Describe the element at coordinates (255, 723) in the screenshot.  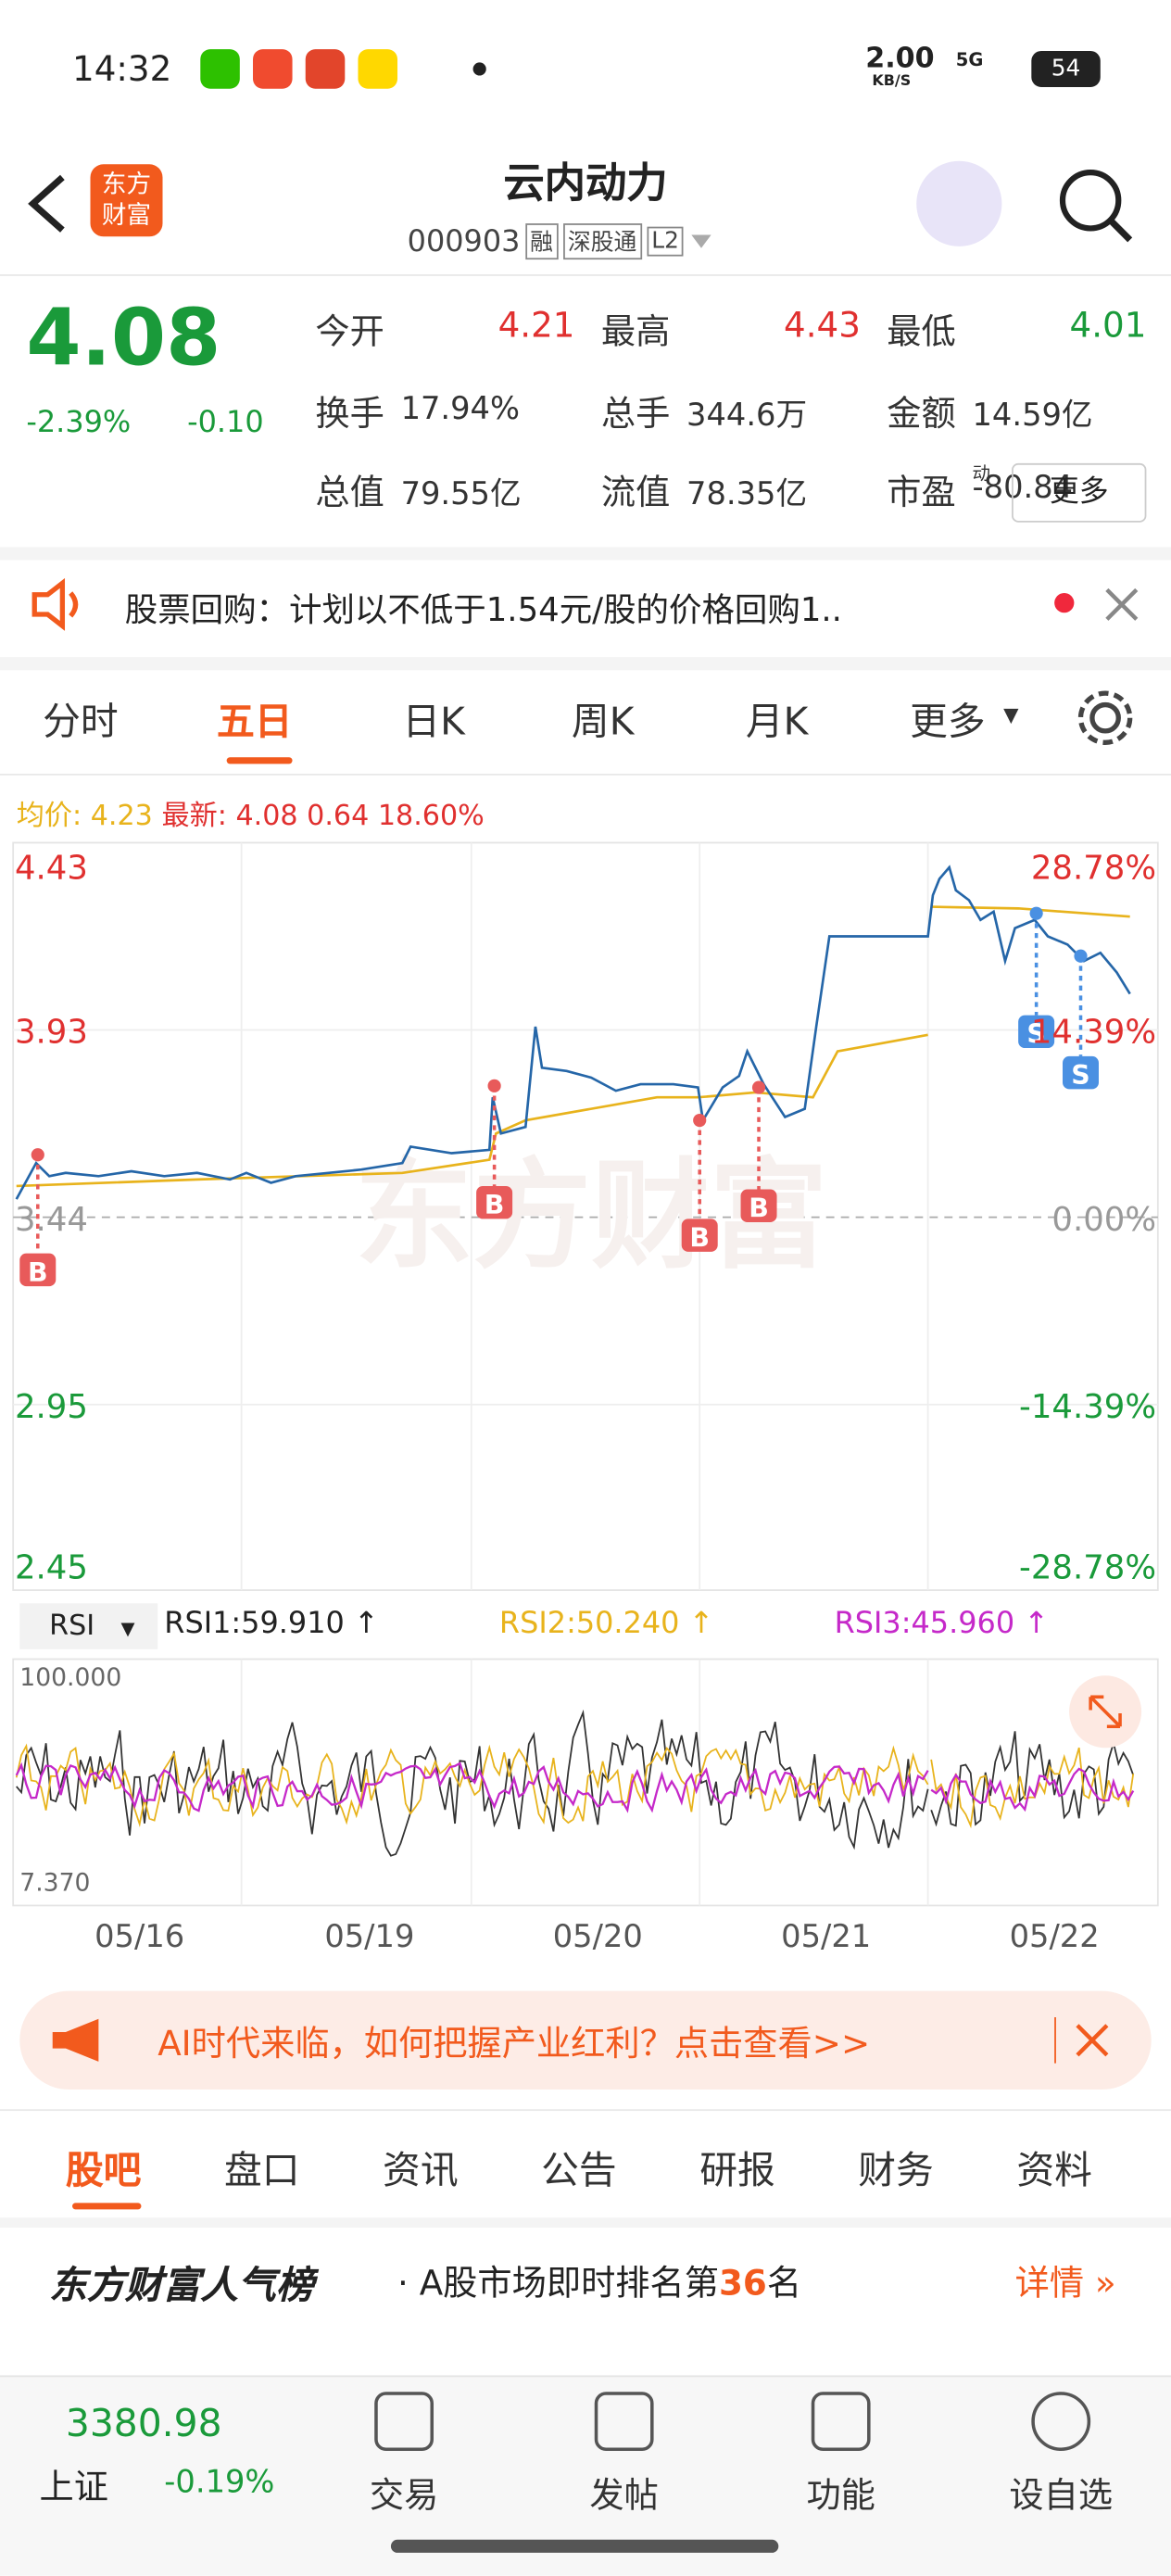
I see `tab: 五日` at that location.